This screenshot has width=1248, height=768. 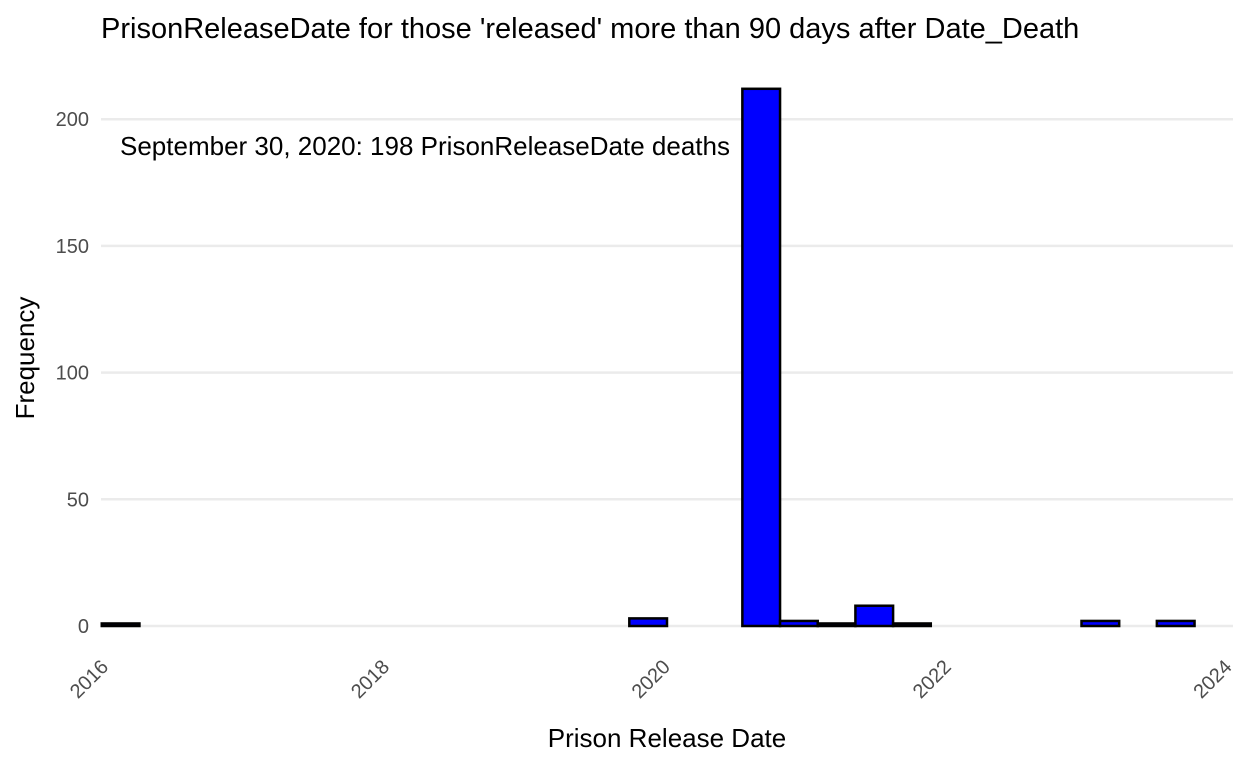 I want to click on y-axis-label: Frequency, so click(x=25, y=358).